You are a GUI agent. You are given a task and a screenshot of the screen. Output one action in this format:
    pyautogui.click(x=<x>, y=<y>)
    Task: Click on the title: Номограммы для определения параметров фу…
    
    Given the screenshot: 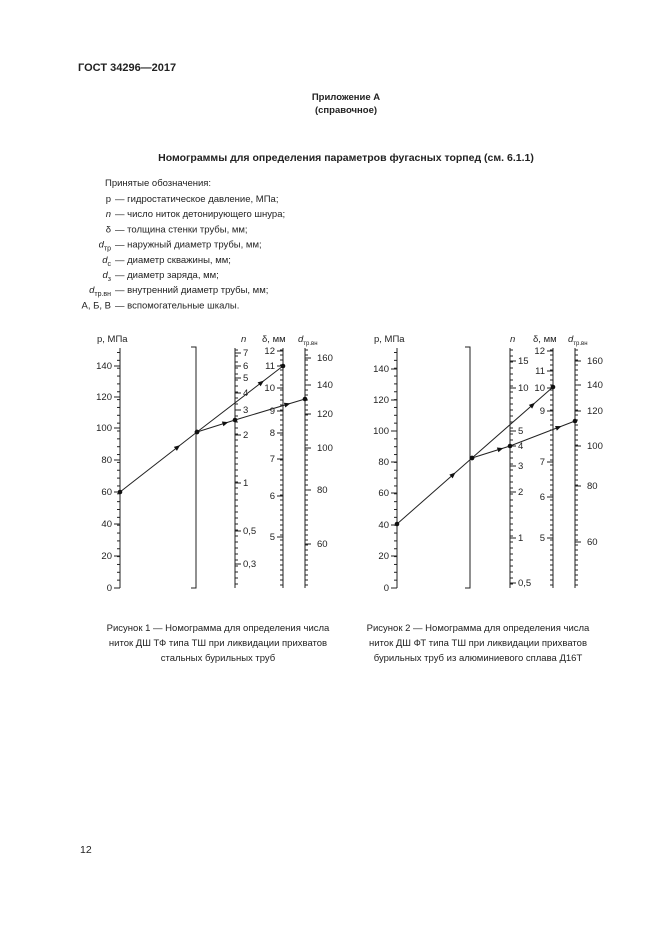 What is the action you would take?
    pyautogui.click(x=346, y=158)
    